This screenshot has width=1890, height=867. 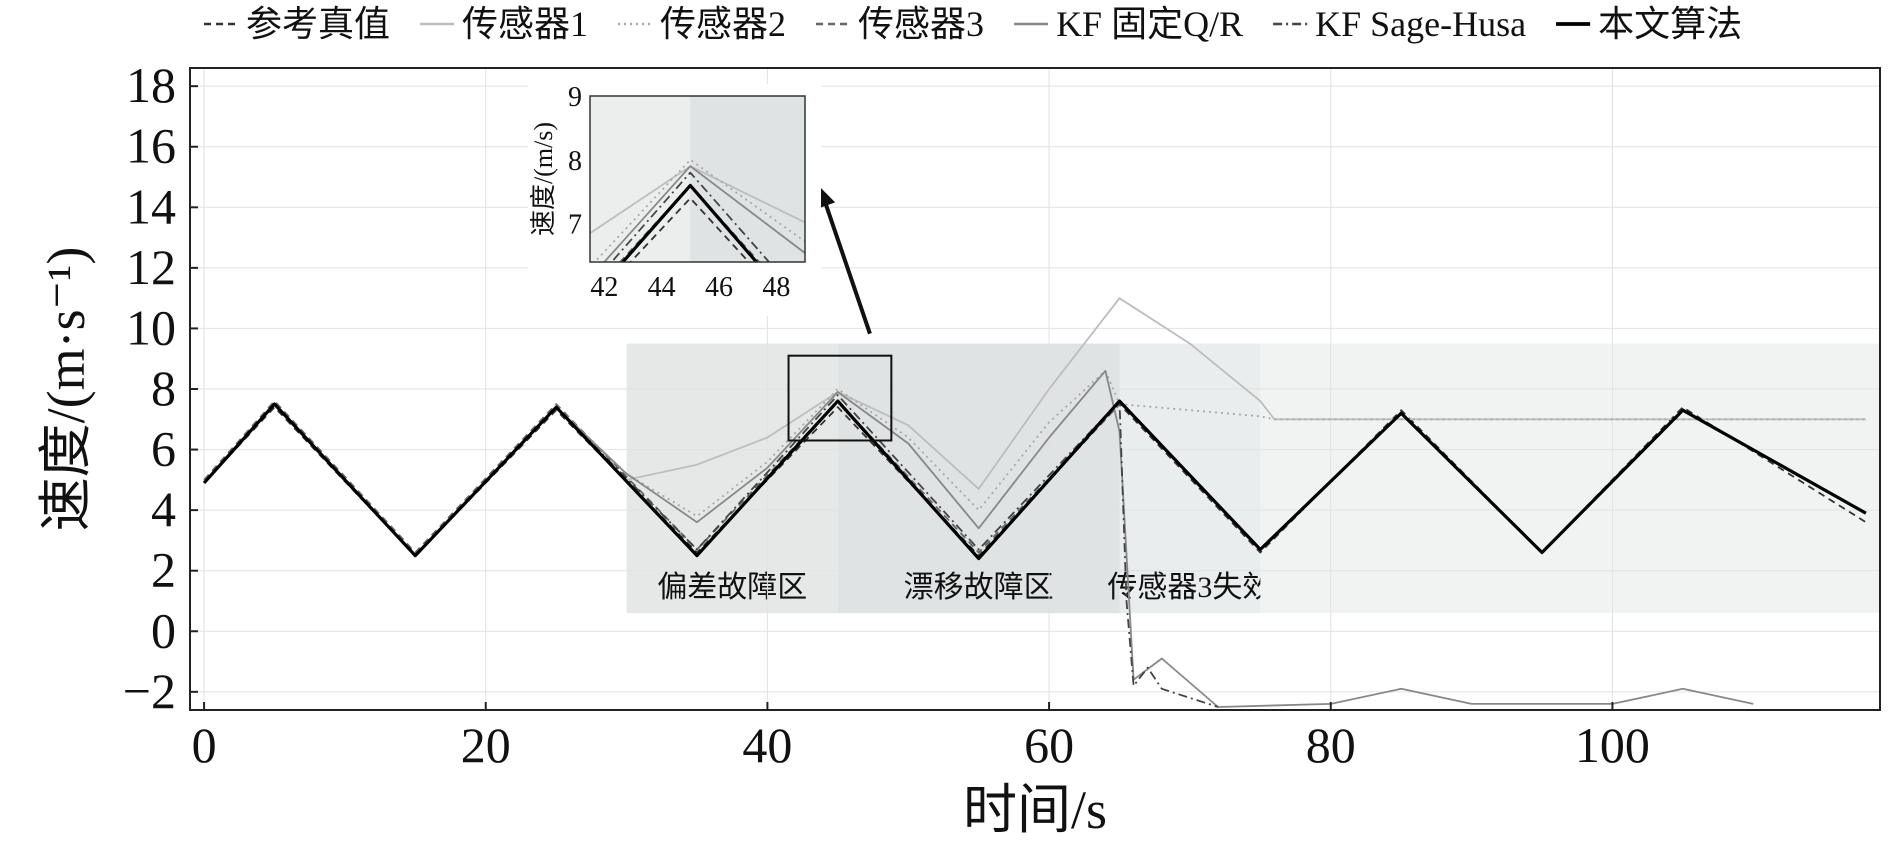 I want to click on x-tick-label: 20, so click(x=486, y=745).